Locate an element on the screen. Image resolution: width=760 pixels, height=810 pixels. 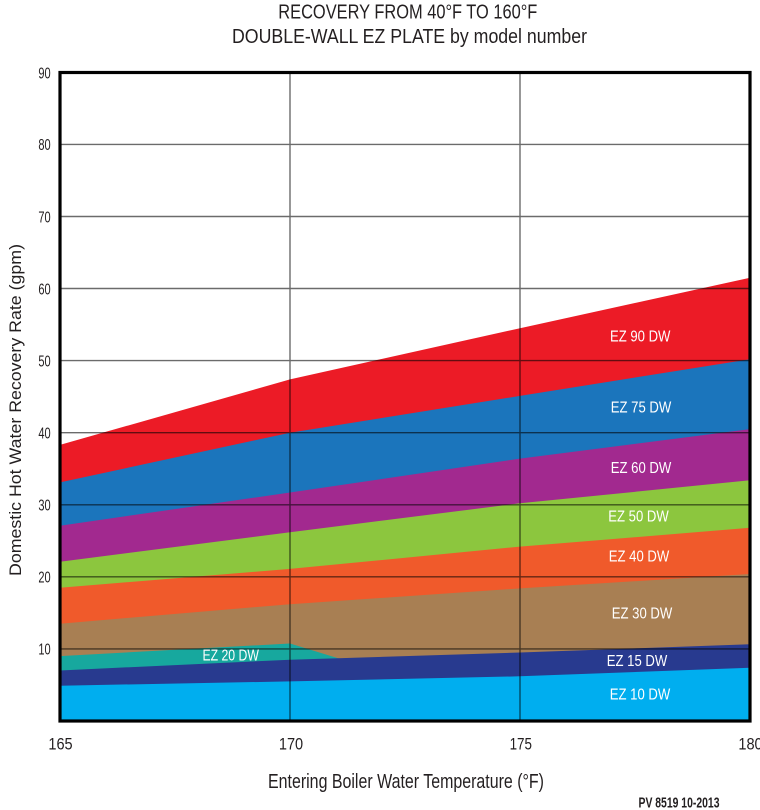
svg-text: 180 is located at coordinates (749, 743).